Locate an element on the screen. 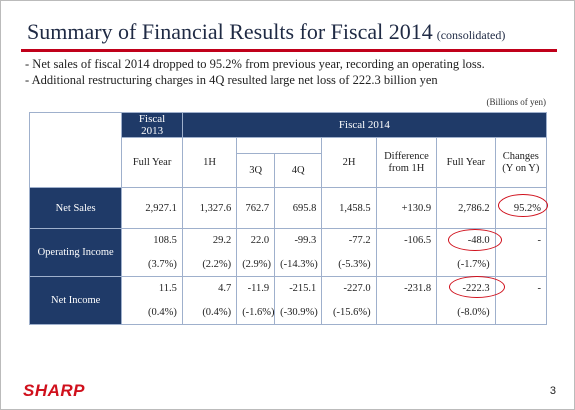  col-full-year-2013: Full Year is located at coordinates (152, 162).